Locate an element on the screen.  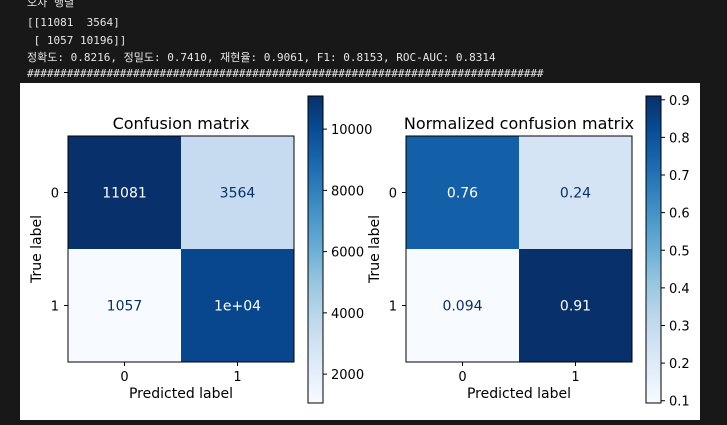
colorbar-tick-label: 0.7 is located at coordinates (679, 176).